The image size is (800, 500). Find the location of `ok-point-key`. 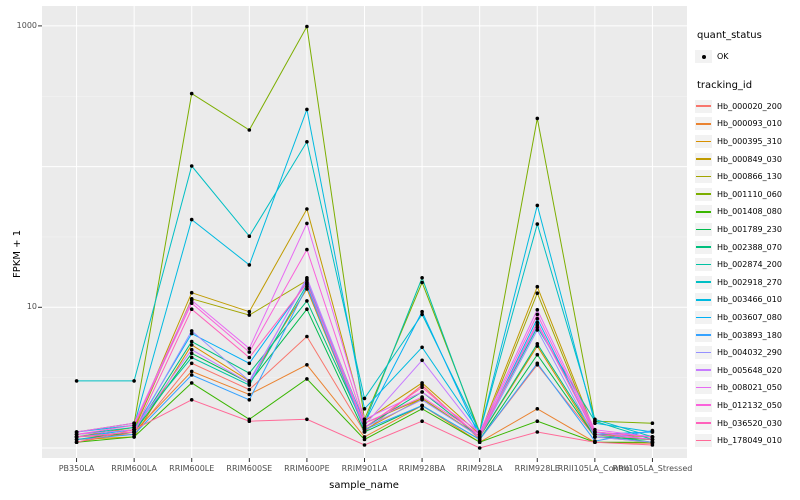

ok-point-key is located at coordinates (703, 57).